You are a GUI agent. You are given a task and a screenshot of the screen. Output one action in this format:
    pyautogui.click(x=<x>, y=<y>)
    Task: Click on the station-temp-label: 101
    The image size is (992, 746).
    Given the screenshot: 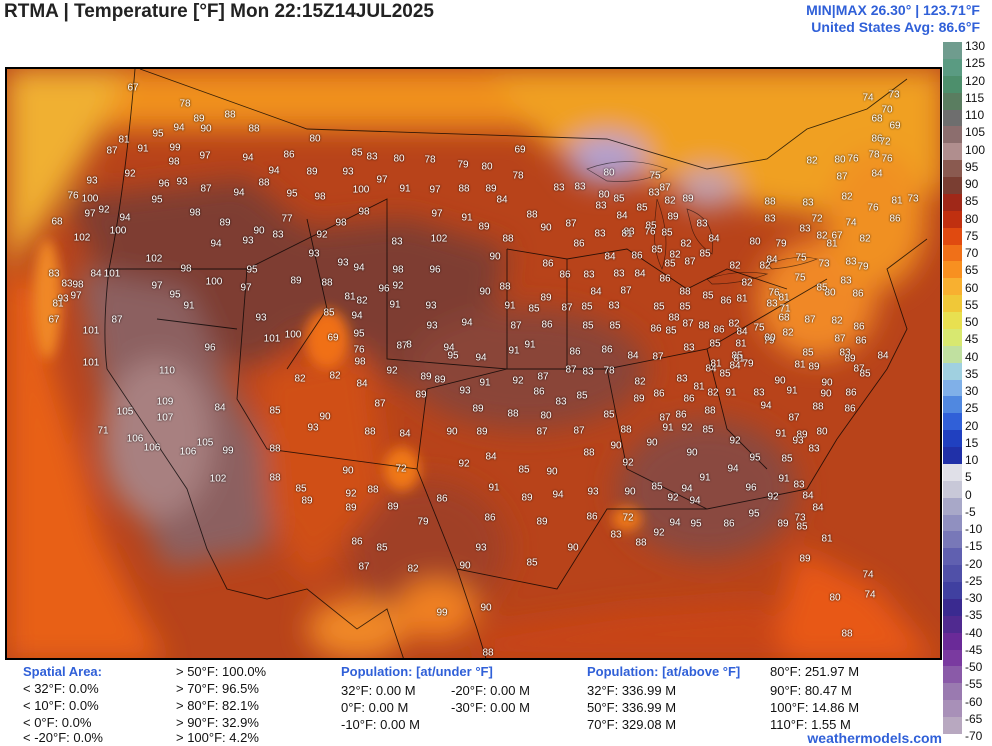 What is the action you would take?
    pyautogui.click(x=91, y=363)
    